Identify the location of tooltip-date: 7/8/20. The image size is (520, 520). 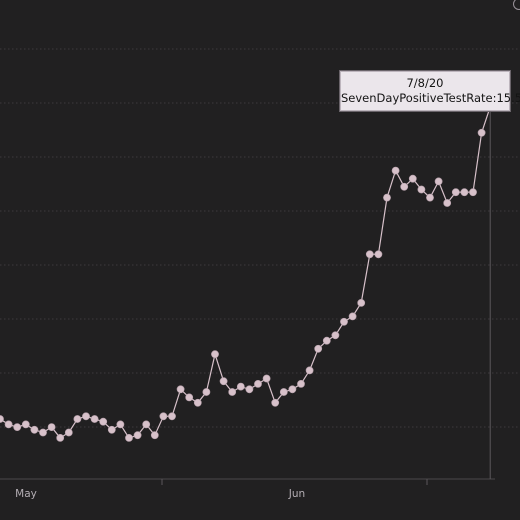
(425, 83).